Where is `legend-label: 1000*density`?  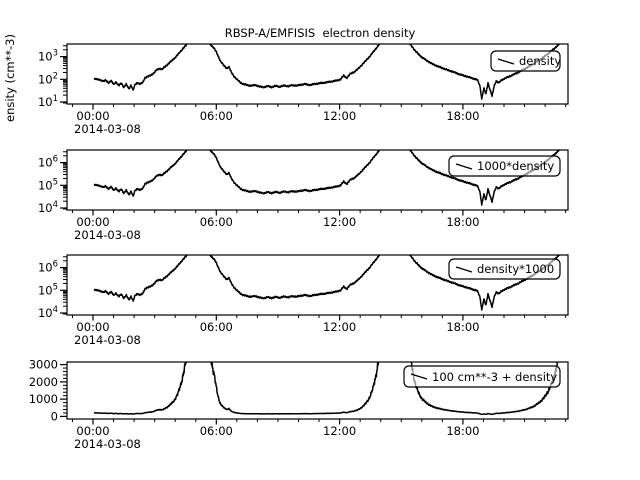
legend-label: 1000*density is located at coordinates (515, 166).